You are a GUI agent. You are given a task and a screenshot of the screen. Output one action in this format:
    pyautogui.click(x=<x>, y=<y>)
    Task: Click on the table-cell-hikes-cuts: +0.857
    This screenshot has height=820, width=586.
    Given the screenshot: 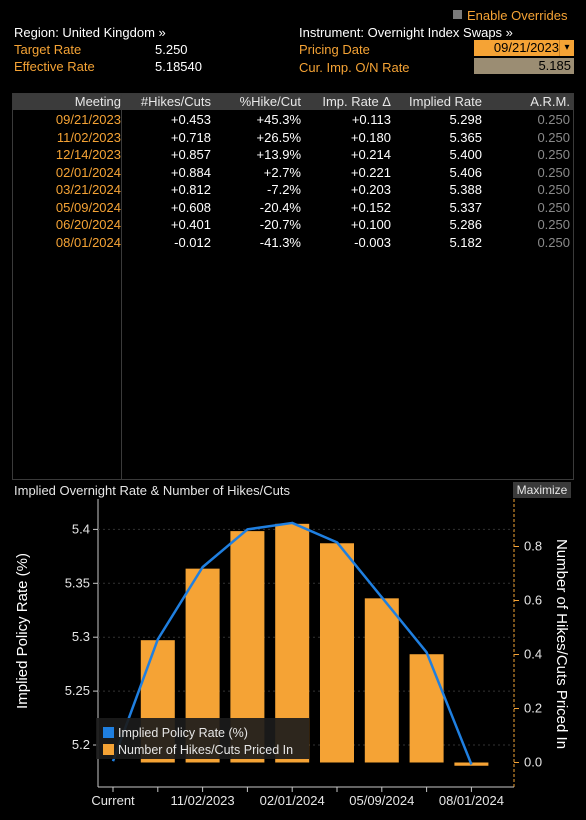 What is the action you would take?
    pyautogui.click(x=190, y=154)
    